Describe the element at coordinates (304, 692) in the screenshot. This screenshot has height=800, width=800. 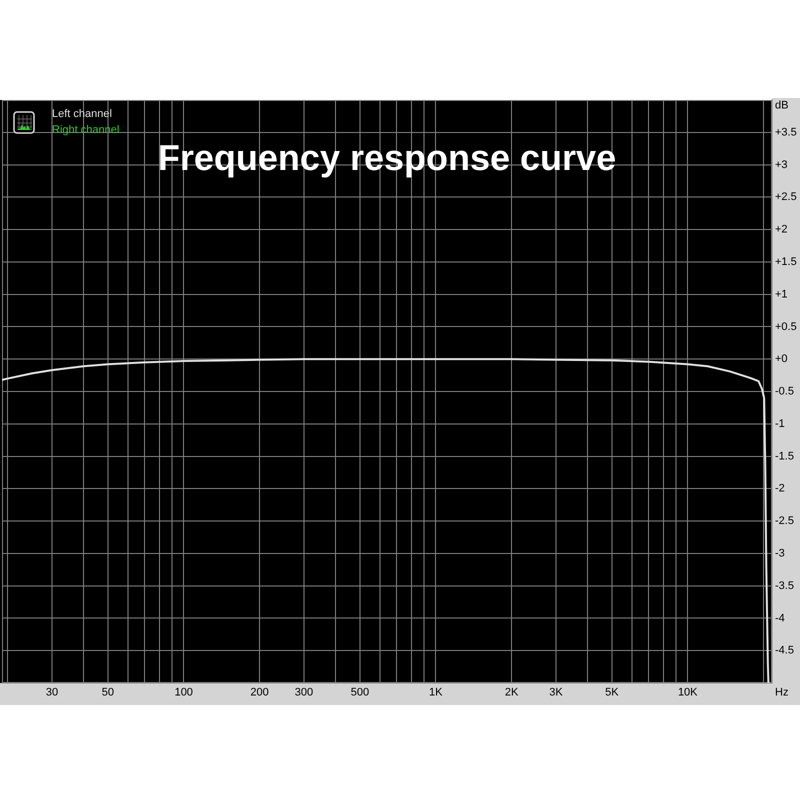
I see `x-tick-label: 300` at that location.